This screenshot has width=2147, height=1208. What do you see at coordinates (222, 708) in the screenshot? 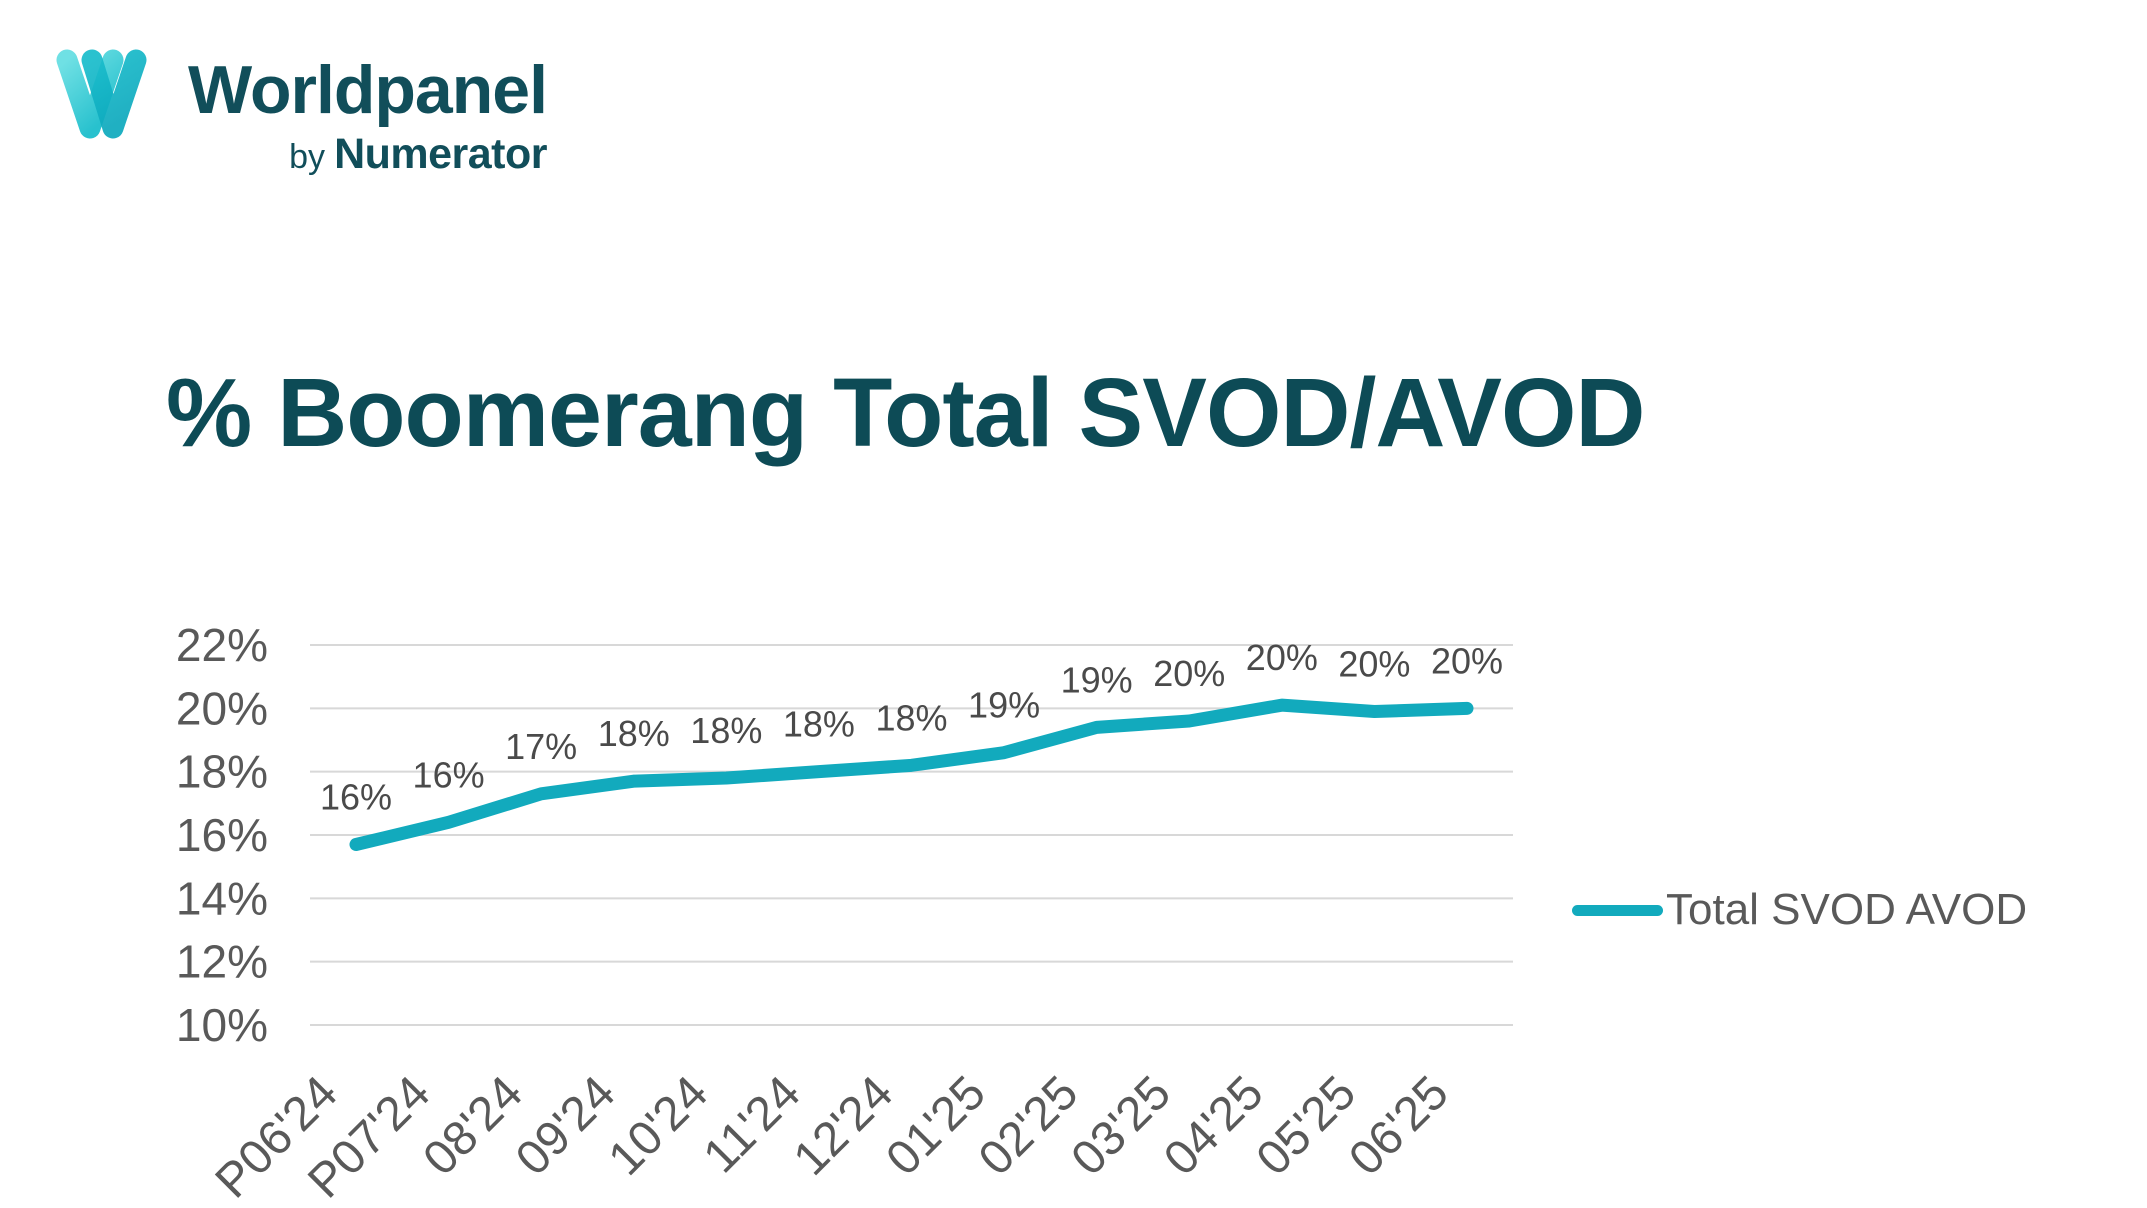
I see `y-axis-tick-label: 20%` at bounding box center [222, 708].